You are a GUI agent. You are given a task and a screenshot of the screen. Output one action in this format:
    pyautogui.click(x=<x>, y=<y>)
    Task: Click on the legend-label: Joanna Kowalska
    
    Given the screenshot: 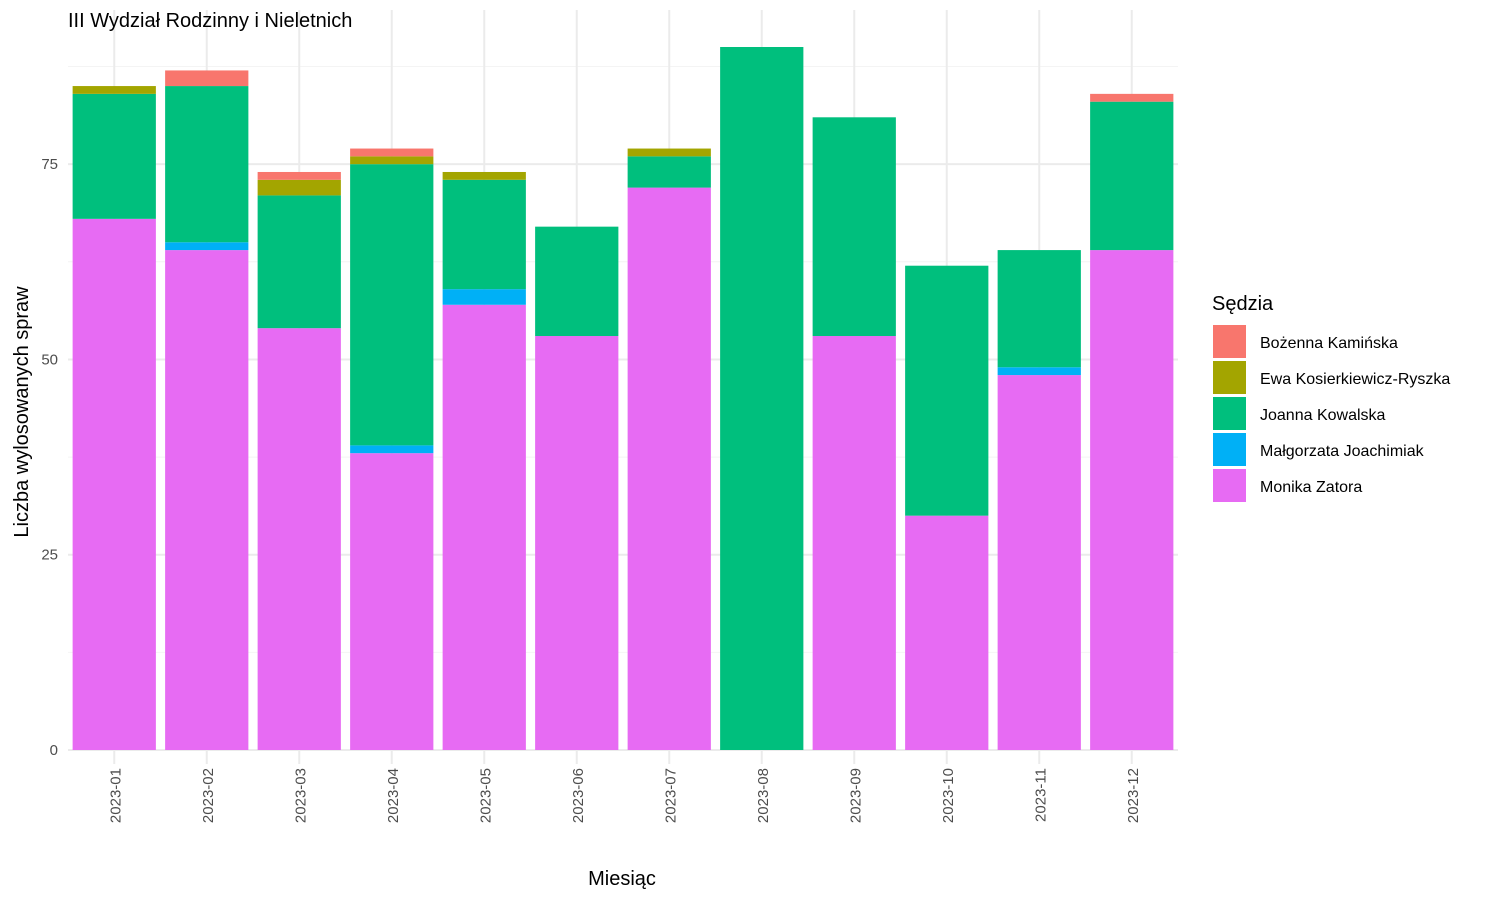 What is the action you would take?
    pyautogui.click(x=1323, y=415)
    